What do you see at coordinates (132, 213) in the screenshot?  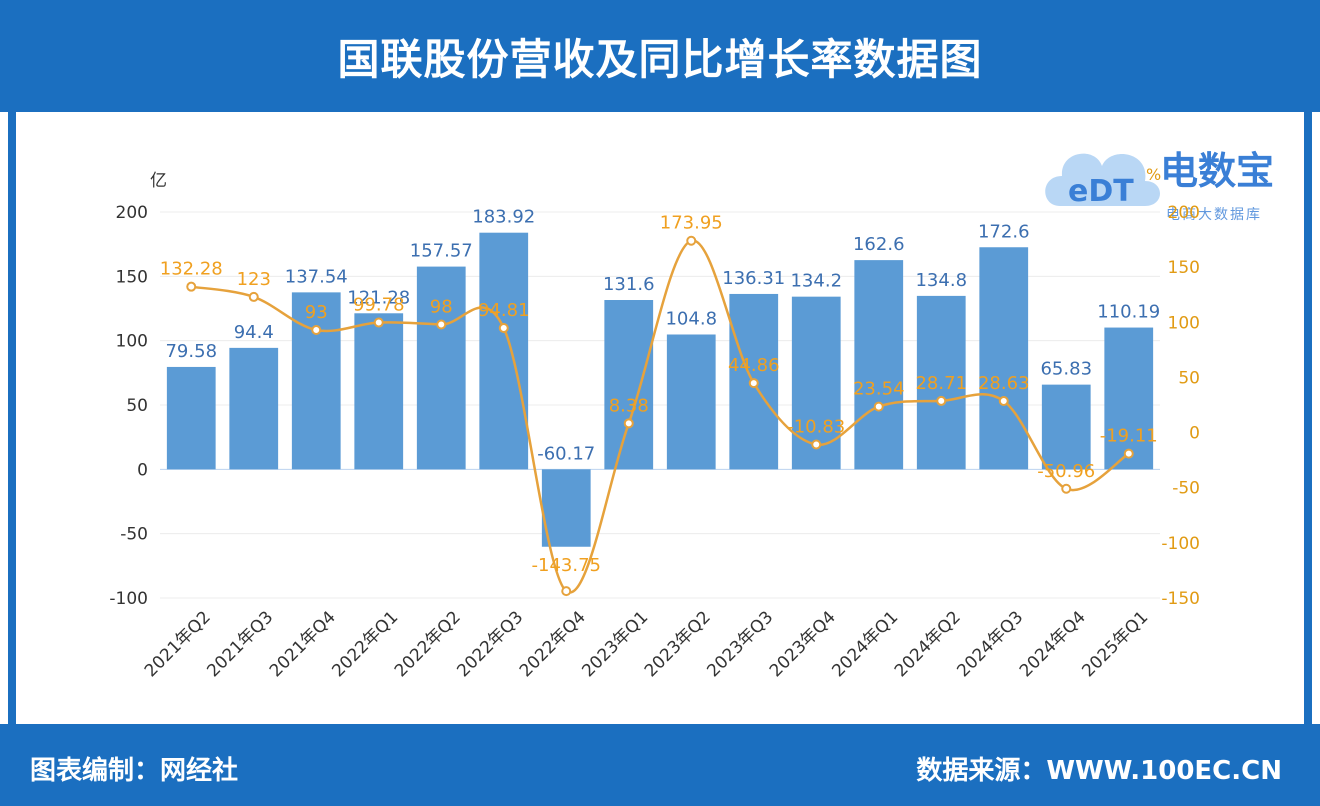 I see `left-tick-label: 200` at bounding box center [132, 213].